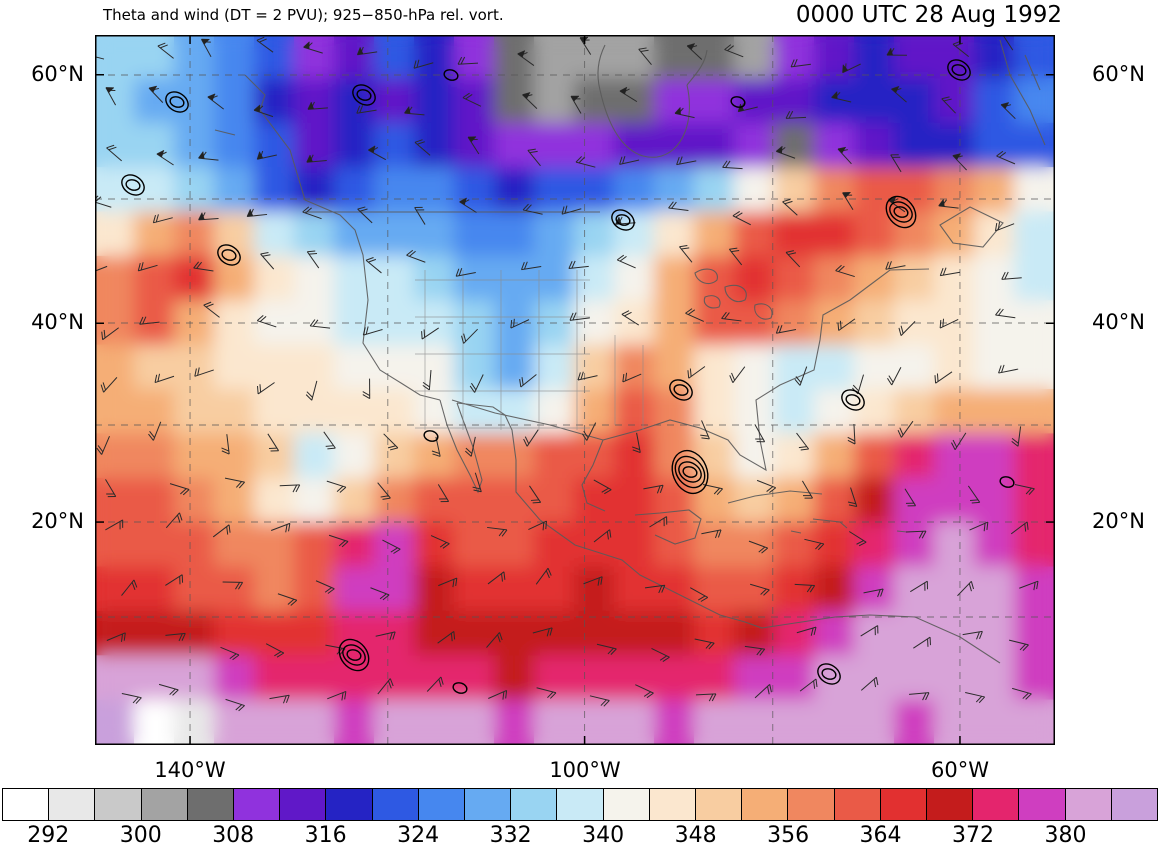  I want to click on lat-label-20n-left: 20°N, so click(57, 521).